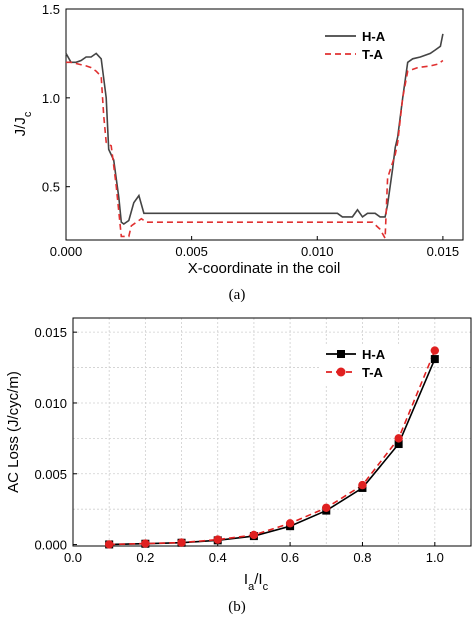  Describe the element at coordinates (50, 474) in the screenshot. I see `y-tick-label-b: 0.005` at that location.